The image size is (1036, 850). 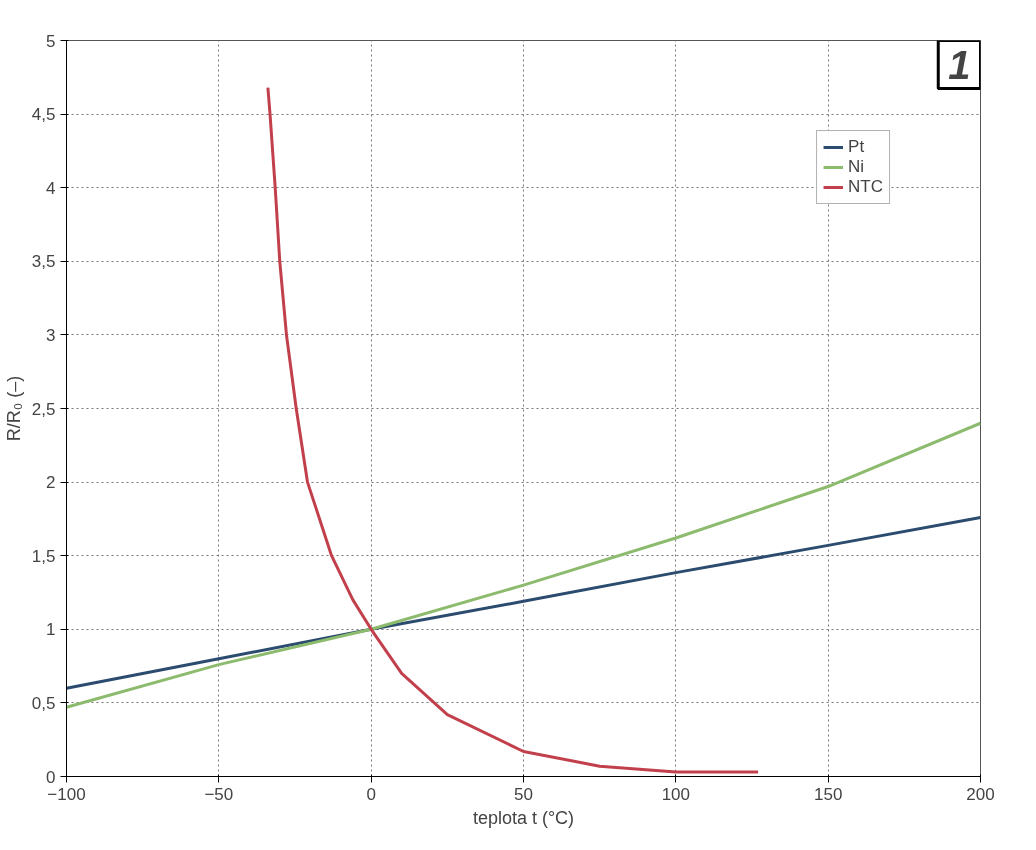 What do you see at coordinates (371, 794) in the screenshot?
I see `x-tick-label: 0` at bounding box center [371, 794].